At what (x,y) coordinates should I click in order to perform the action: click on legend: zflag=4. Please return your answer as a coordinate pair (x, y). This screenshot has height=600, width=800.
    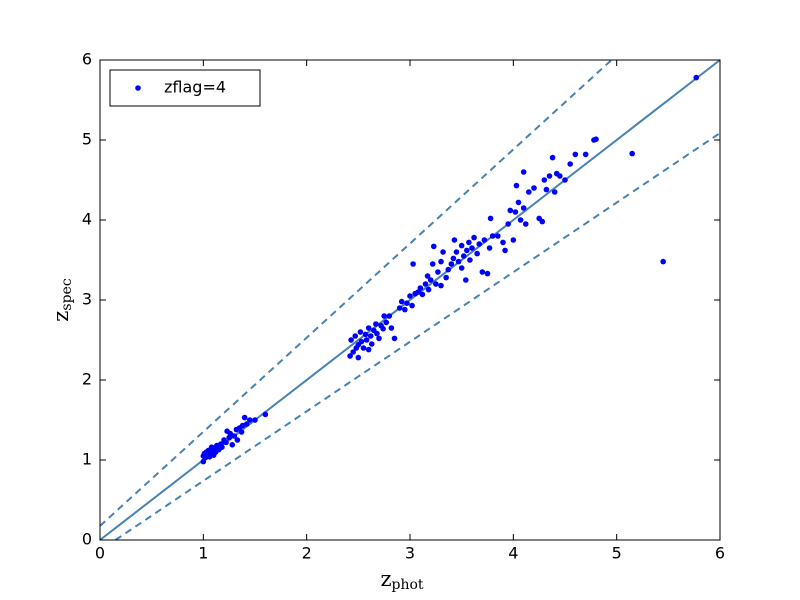
    Looking at the image, I should click on (185, 88).